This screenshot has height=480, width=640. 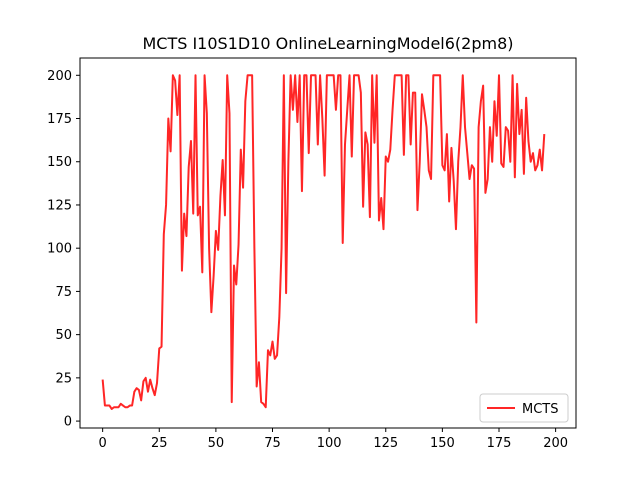 I want to click on y-tick-label: 75, so click(x=63, y=292).